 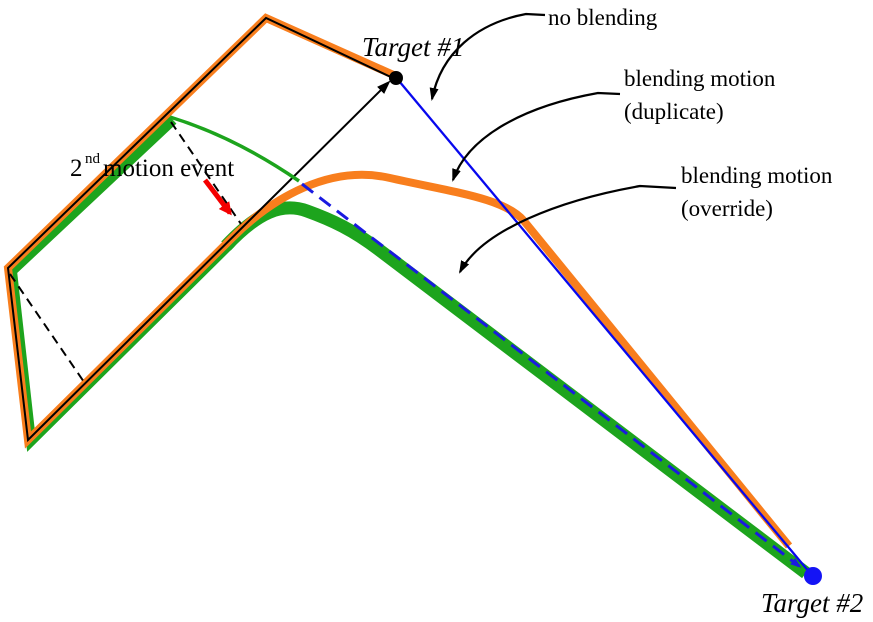 What do you see at coordinates (813, 576) in the screenshot?
I see `target2-dot` at bounding box center [813, 576].